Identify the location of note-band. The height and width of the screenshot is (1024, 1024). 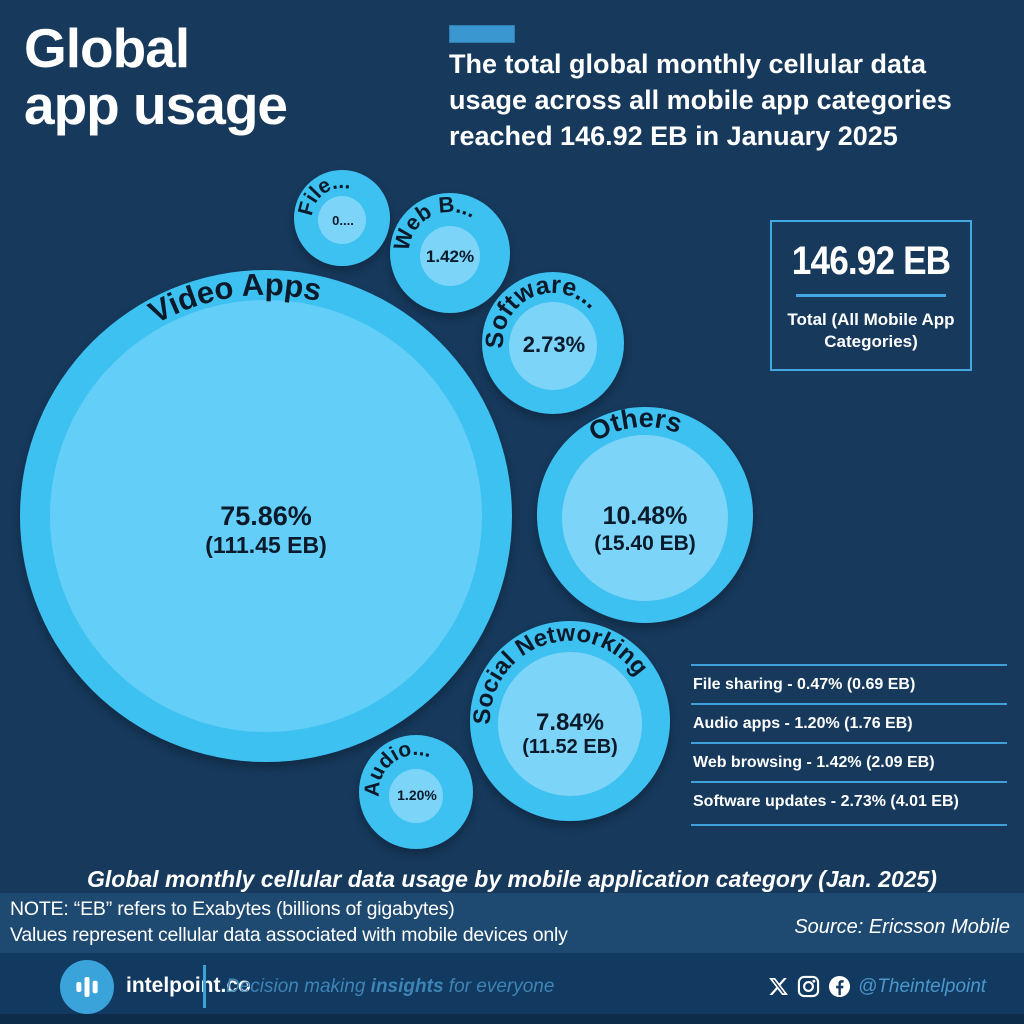
(512, 923).